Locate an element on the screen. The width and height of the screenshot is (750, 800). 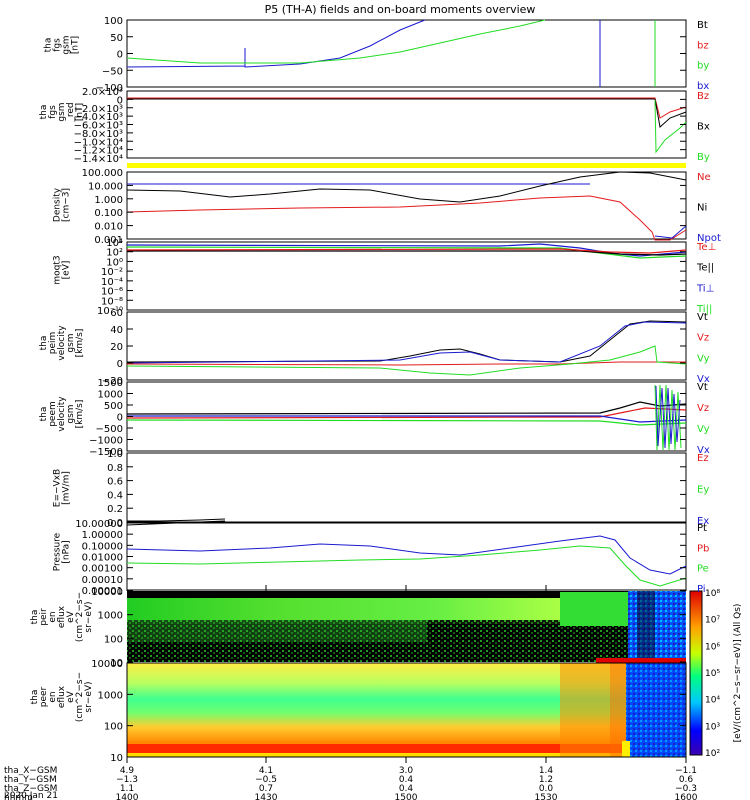
y-label-line: en is located at coordinates (53, 616).